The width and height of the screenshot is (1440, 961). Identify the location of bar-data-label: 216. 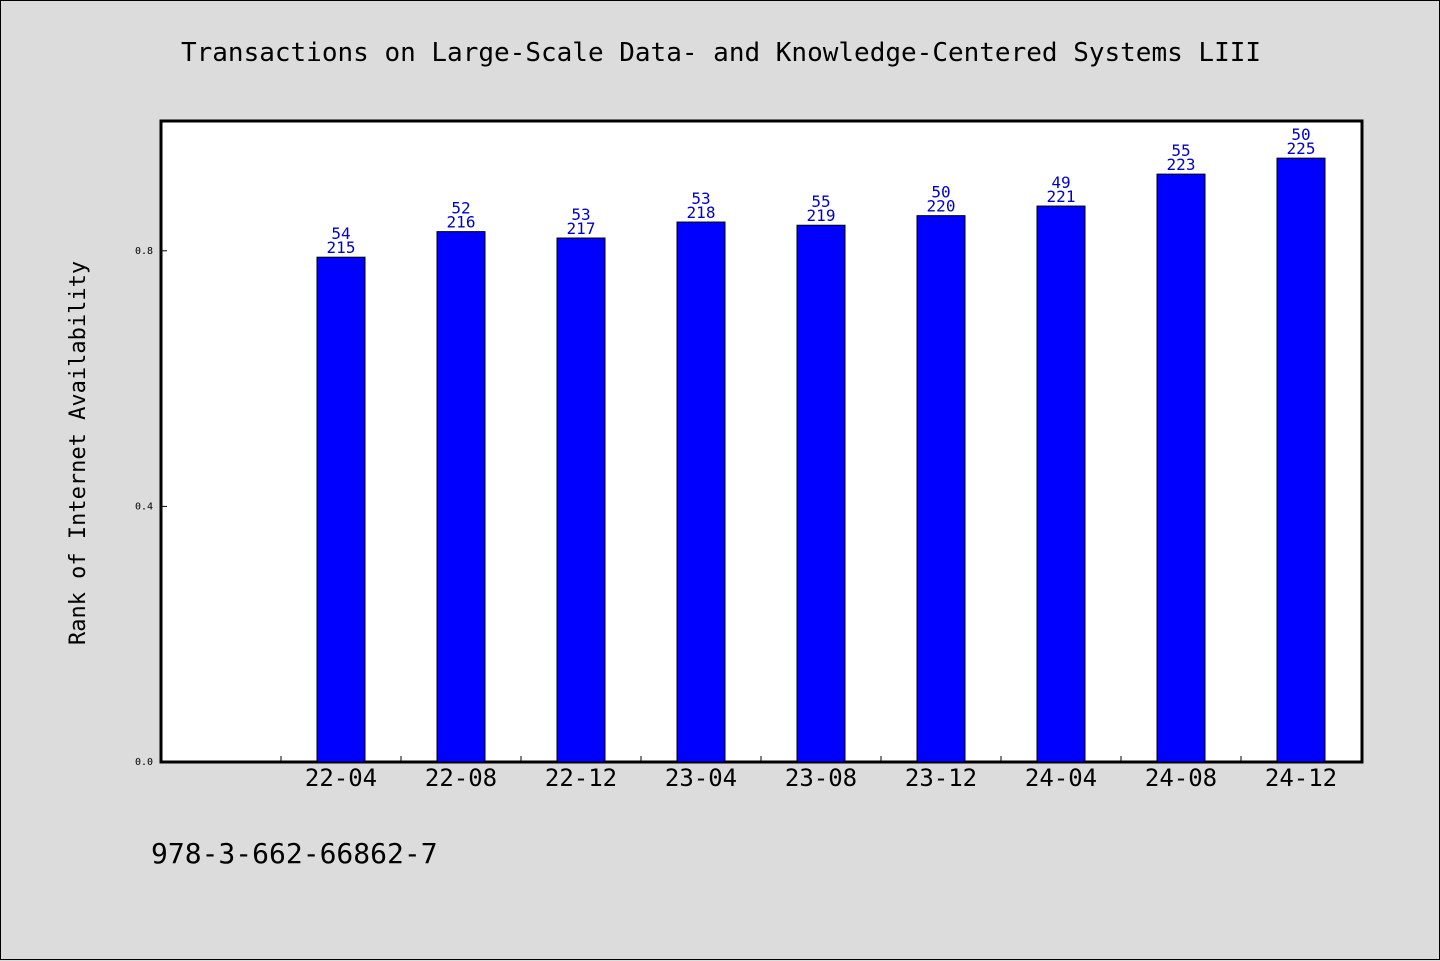
(461, 222).